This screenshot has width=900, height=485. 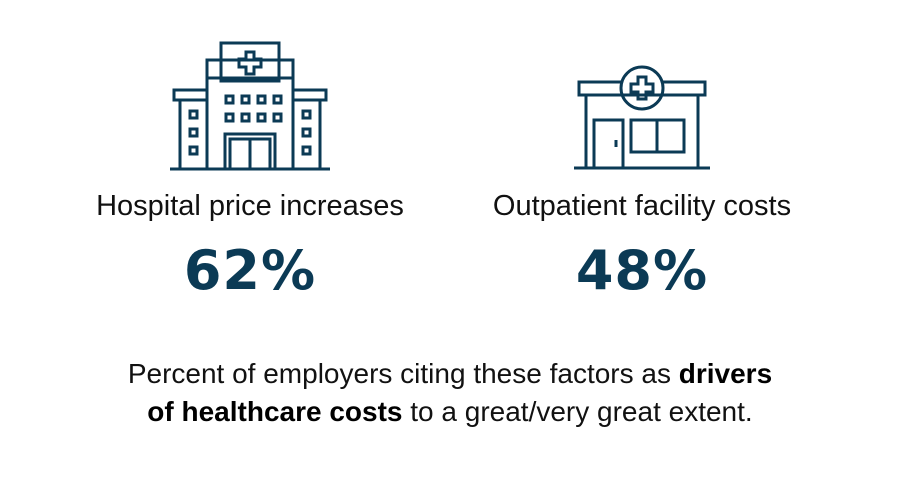 What do you see at coordinates (275, 411) in the screenshot?
I see `caption-emphasis: of healthcare costs` at bounding box center [275, 411].